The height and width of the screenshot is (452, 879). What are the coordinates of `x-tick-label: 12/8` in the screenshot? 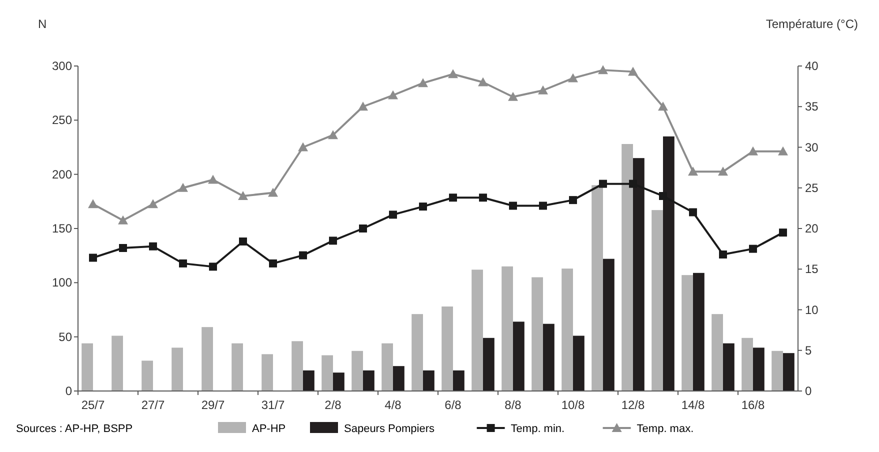 It's located at (633, 405).